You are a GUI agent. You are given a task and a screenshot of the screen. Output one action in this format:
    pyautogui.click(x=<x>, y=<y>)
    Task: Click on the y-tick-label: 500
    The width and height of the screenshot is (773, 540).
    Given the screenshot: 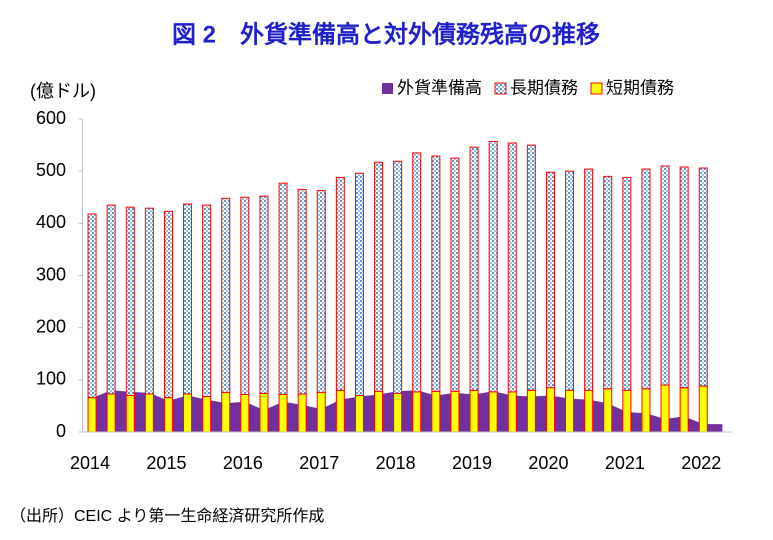 What is the action you would take?
    pyautogui.click(x=51, y=170)
    